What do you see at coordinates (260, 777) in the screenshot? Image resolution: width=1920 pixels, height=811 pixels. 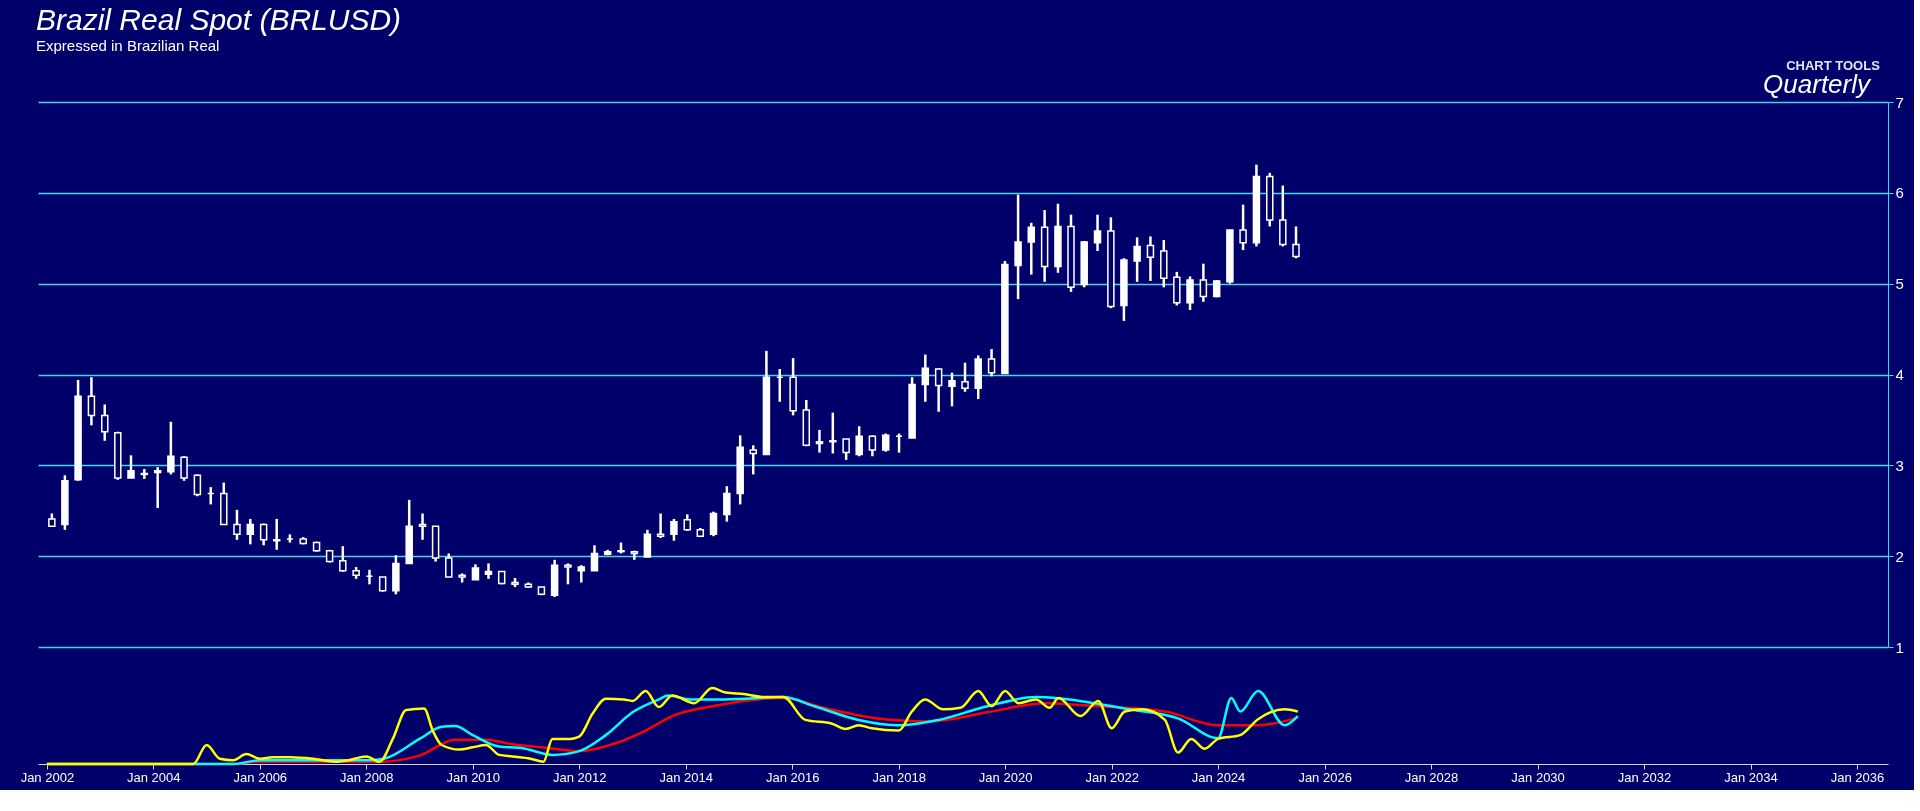 I see `x-tick-label: Jan 2006` at bounding box center [260, 777].